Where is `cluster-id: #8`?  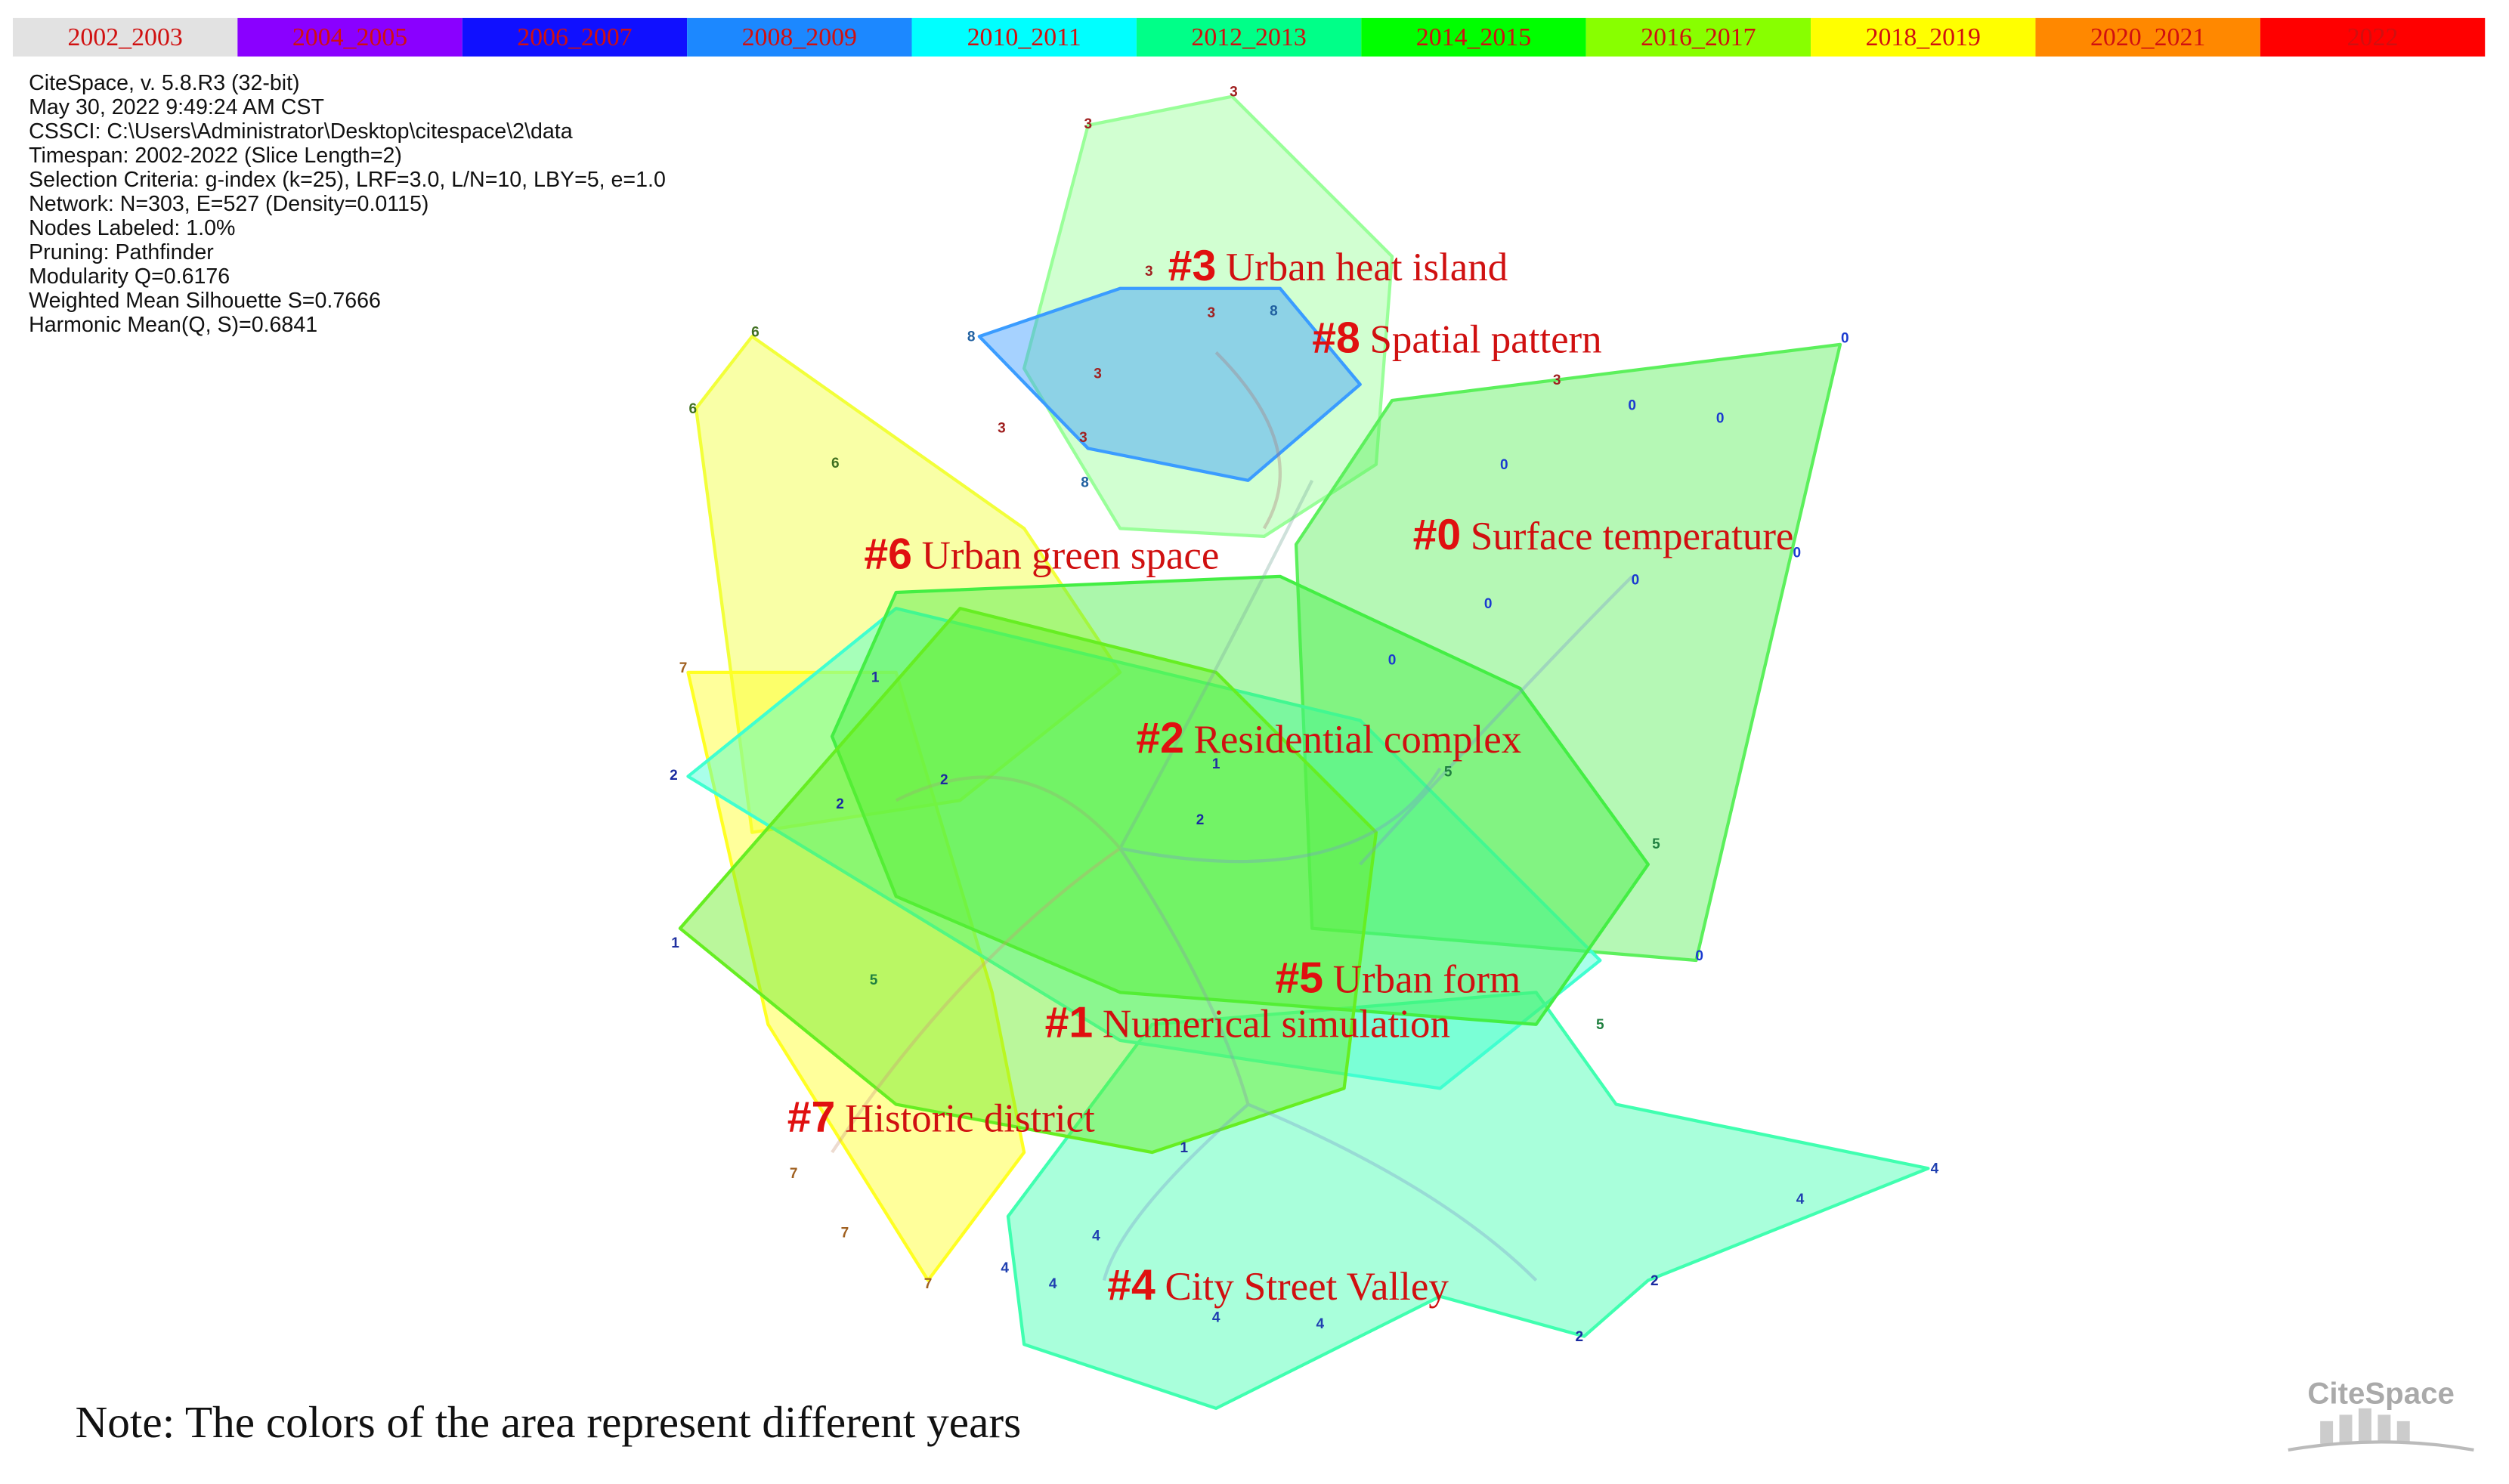
cluster-id: #8 is located at coordinates (1336, 338).